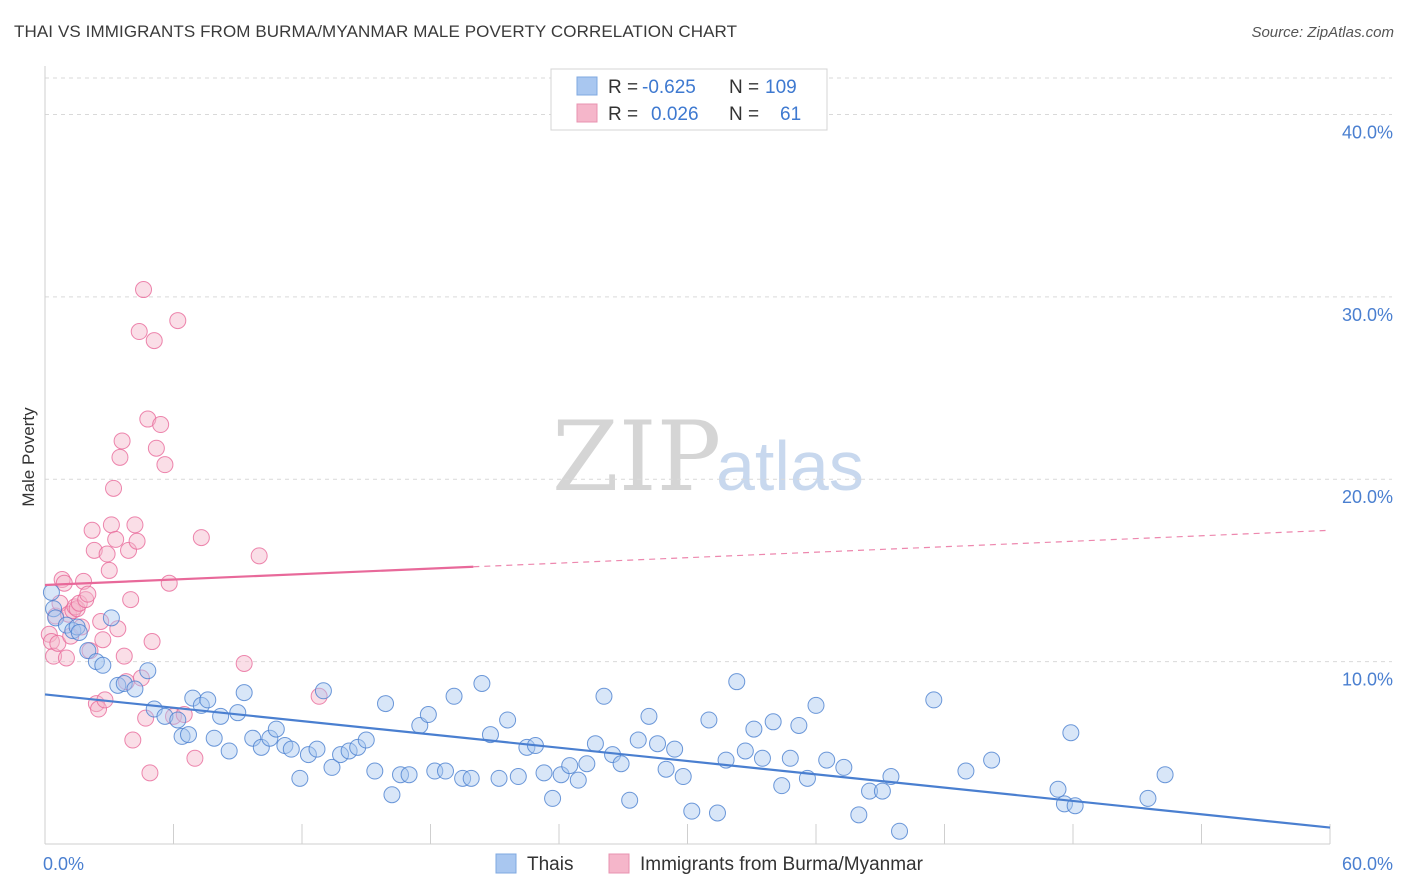 This screenshot has width=1406, height=892. What do you see at coordinates (550, 864) in the screenshot?
I see `legend-thais-label: Thais` at bounding box center [550, 864].